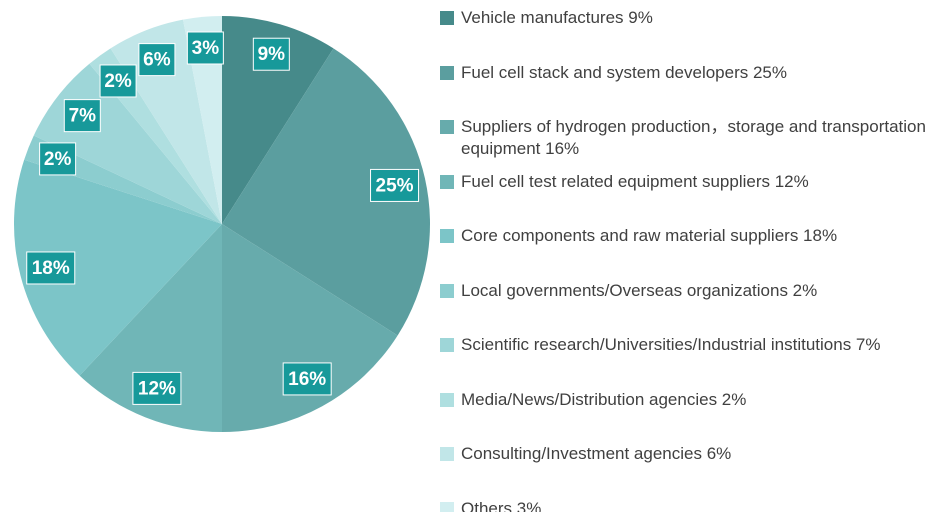 The width and height of the screenshot is (935, 512). Describe the element at coordinates (685, 505) in the screenshot. I see `legend-item: Others 3%` at that location.